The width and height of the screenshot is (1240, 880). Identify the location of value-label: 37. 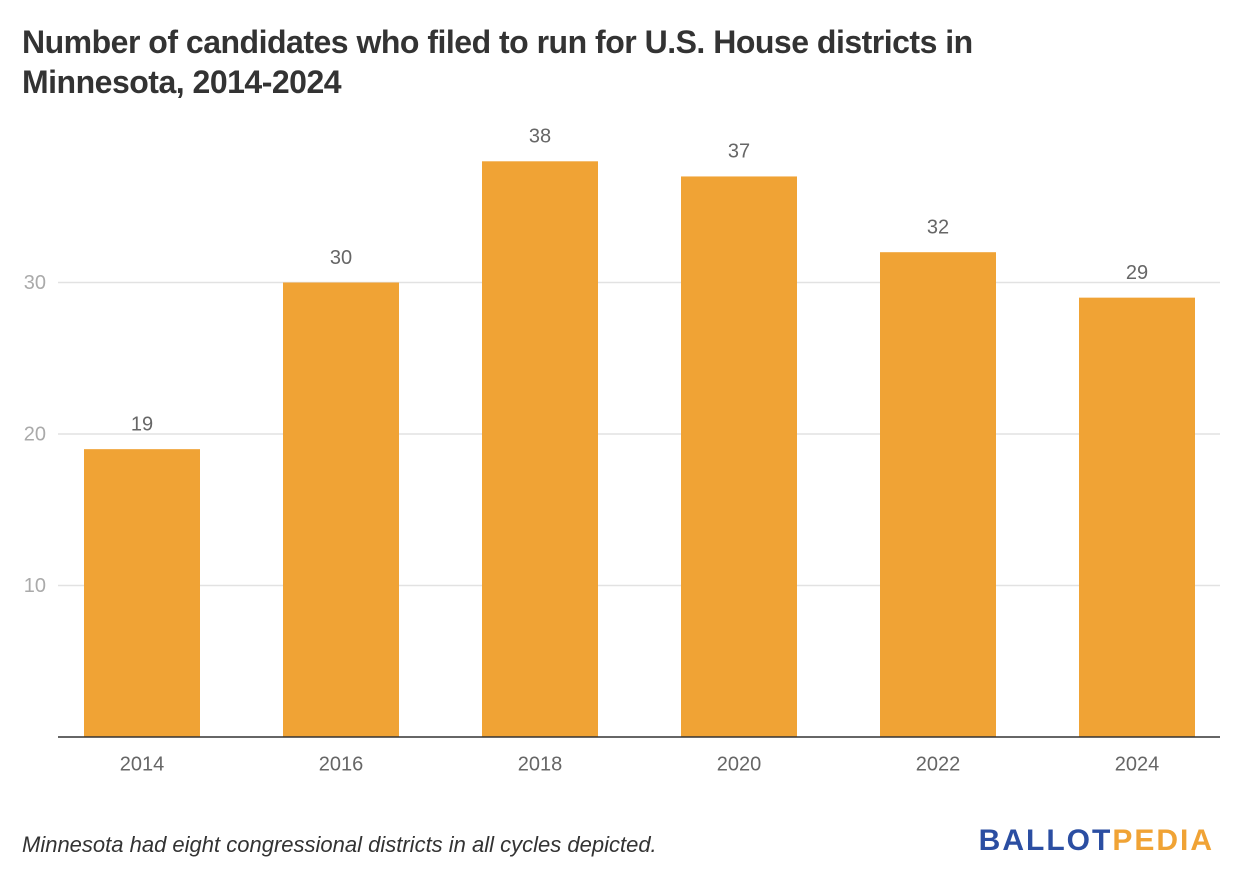
(739, 152).